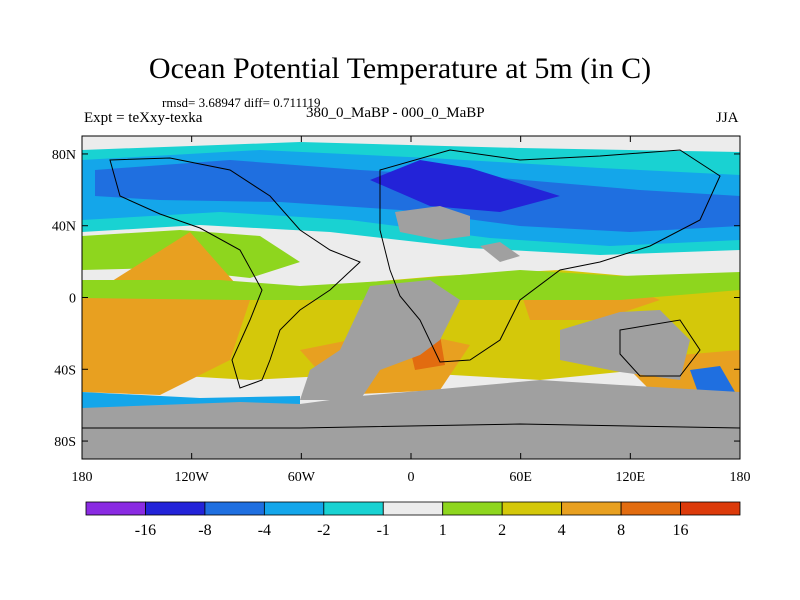 The height and width of the screenshot is (600, 800). What do you see at coordinates (660, 348) in the screenshot?
I see `coastline-australia` at bounding box center [660, 348].